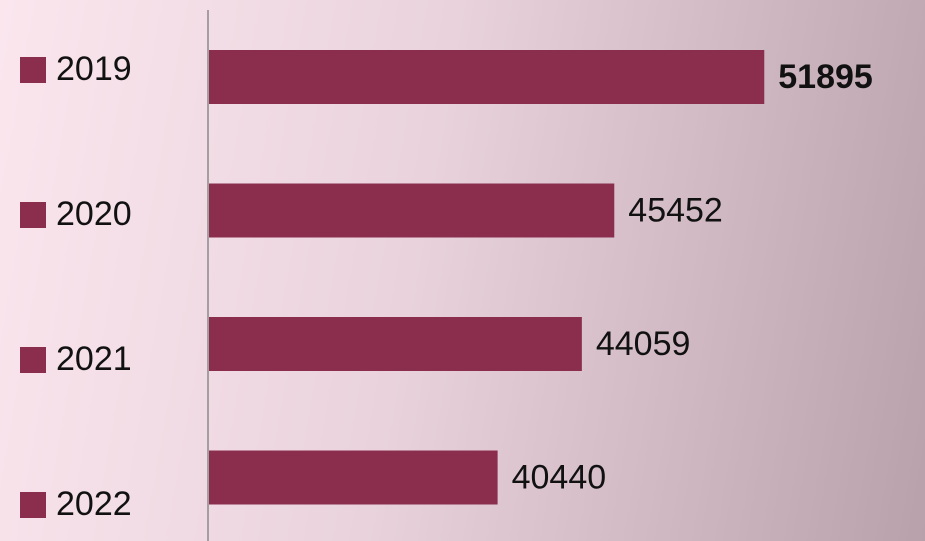 The image size is (925, 541). What do you see at coordinates (94, 504) in the screenshot?
I see `category-label: 2022` at bounding box center [94, 504].